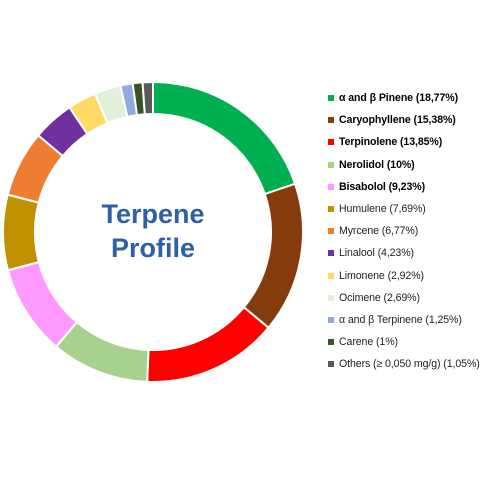 This screenshot has height=500, width=500. I want to click on legend-item-1: Caryophyllene (15,38%), so click(414, 120).